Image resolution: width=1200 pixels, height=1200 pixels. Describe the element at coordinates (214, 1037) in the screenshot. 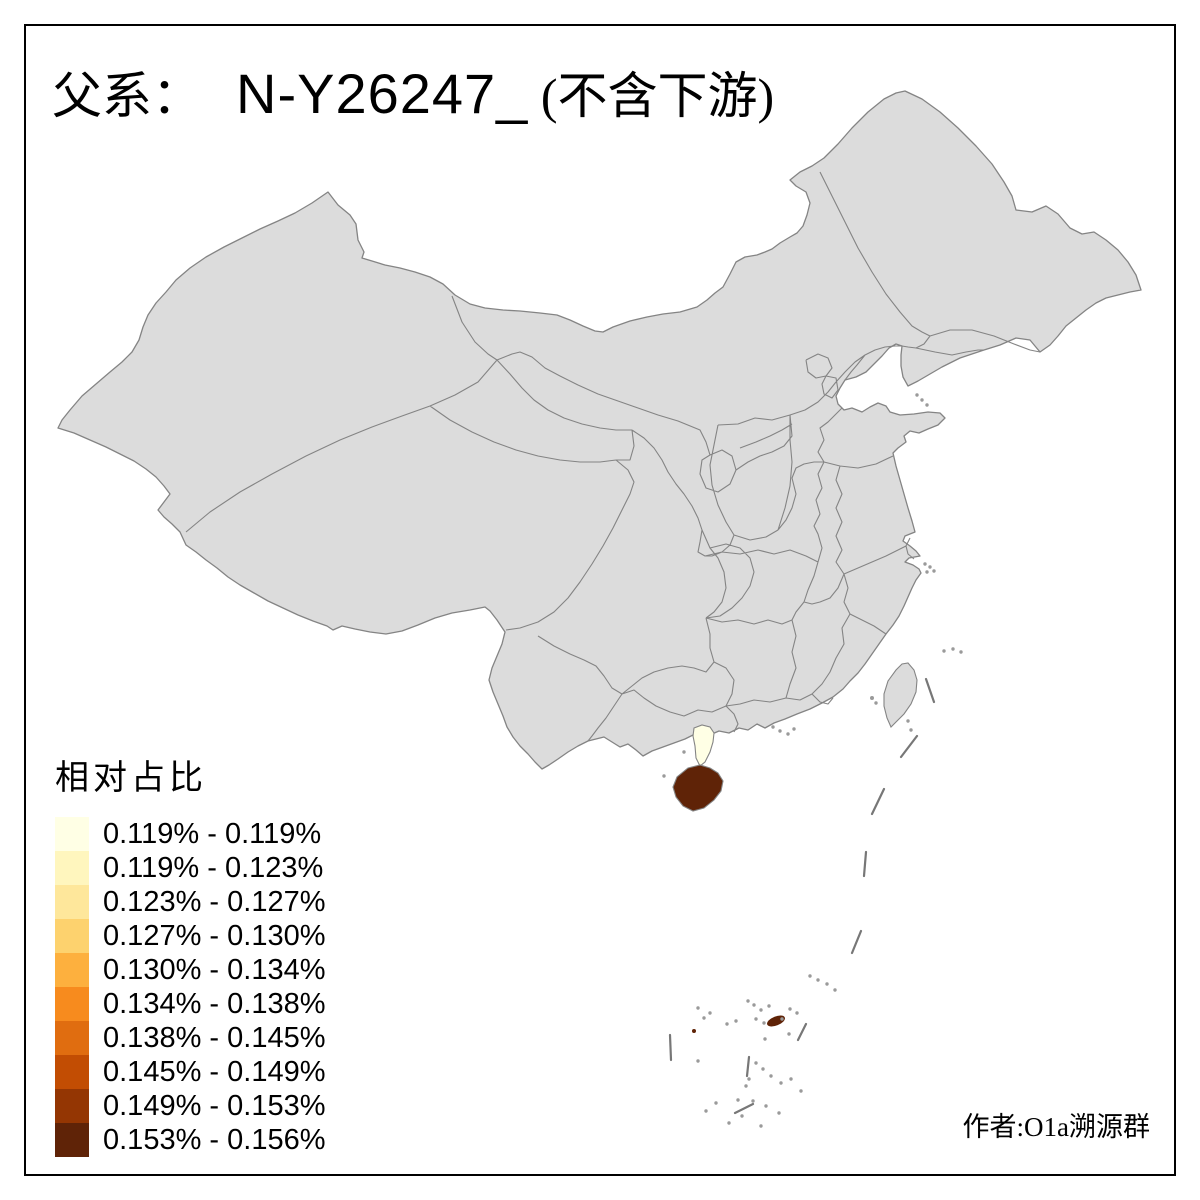

I see `legend-label: 0.138% - 0.145%` at that location.